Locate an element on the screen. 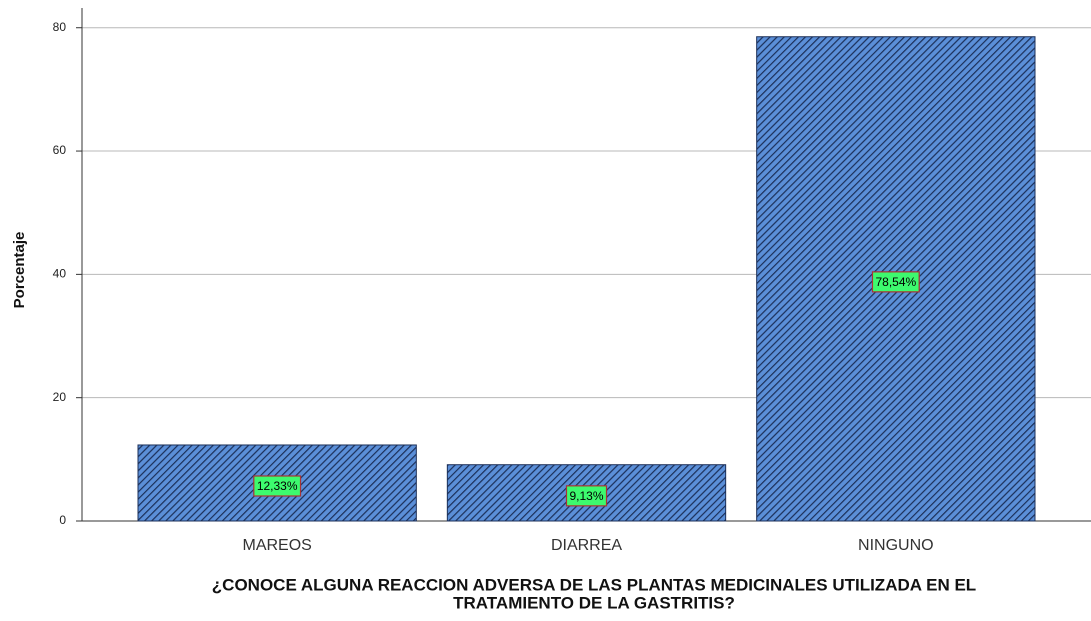  y-tick-label: 20 is located at coordinates (60, 397).